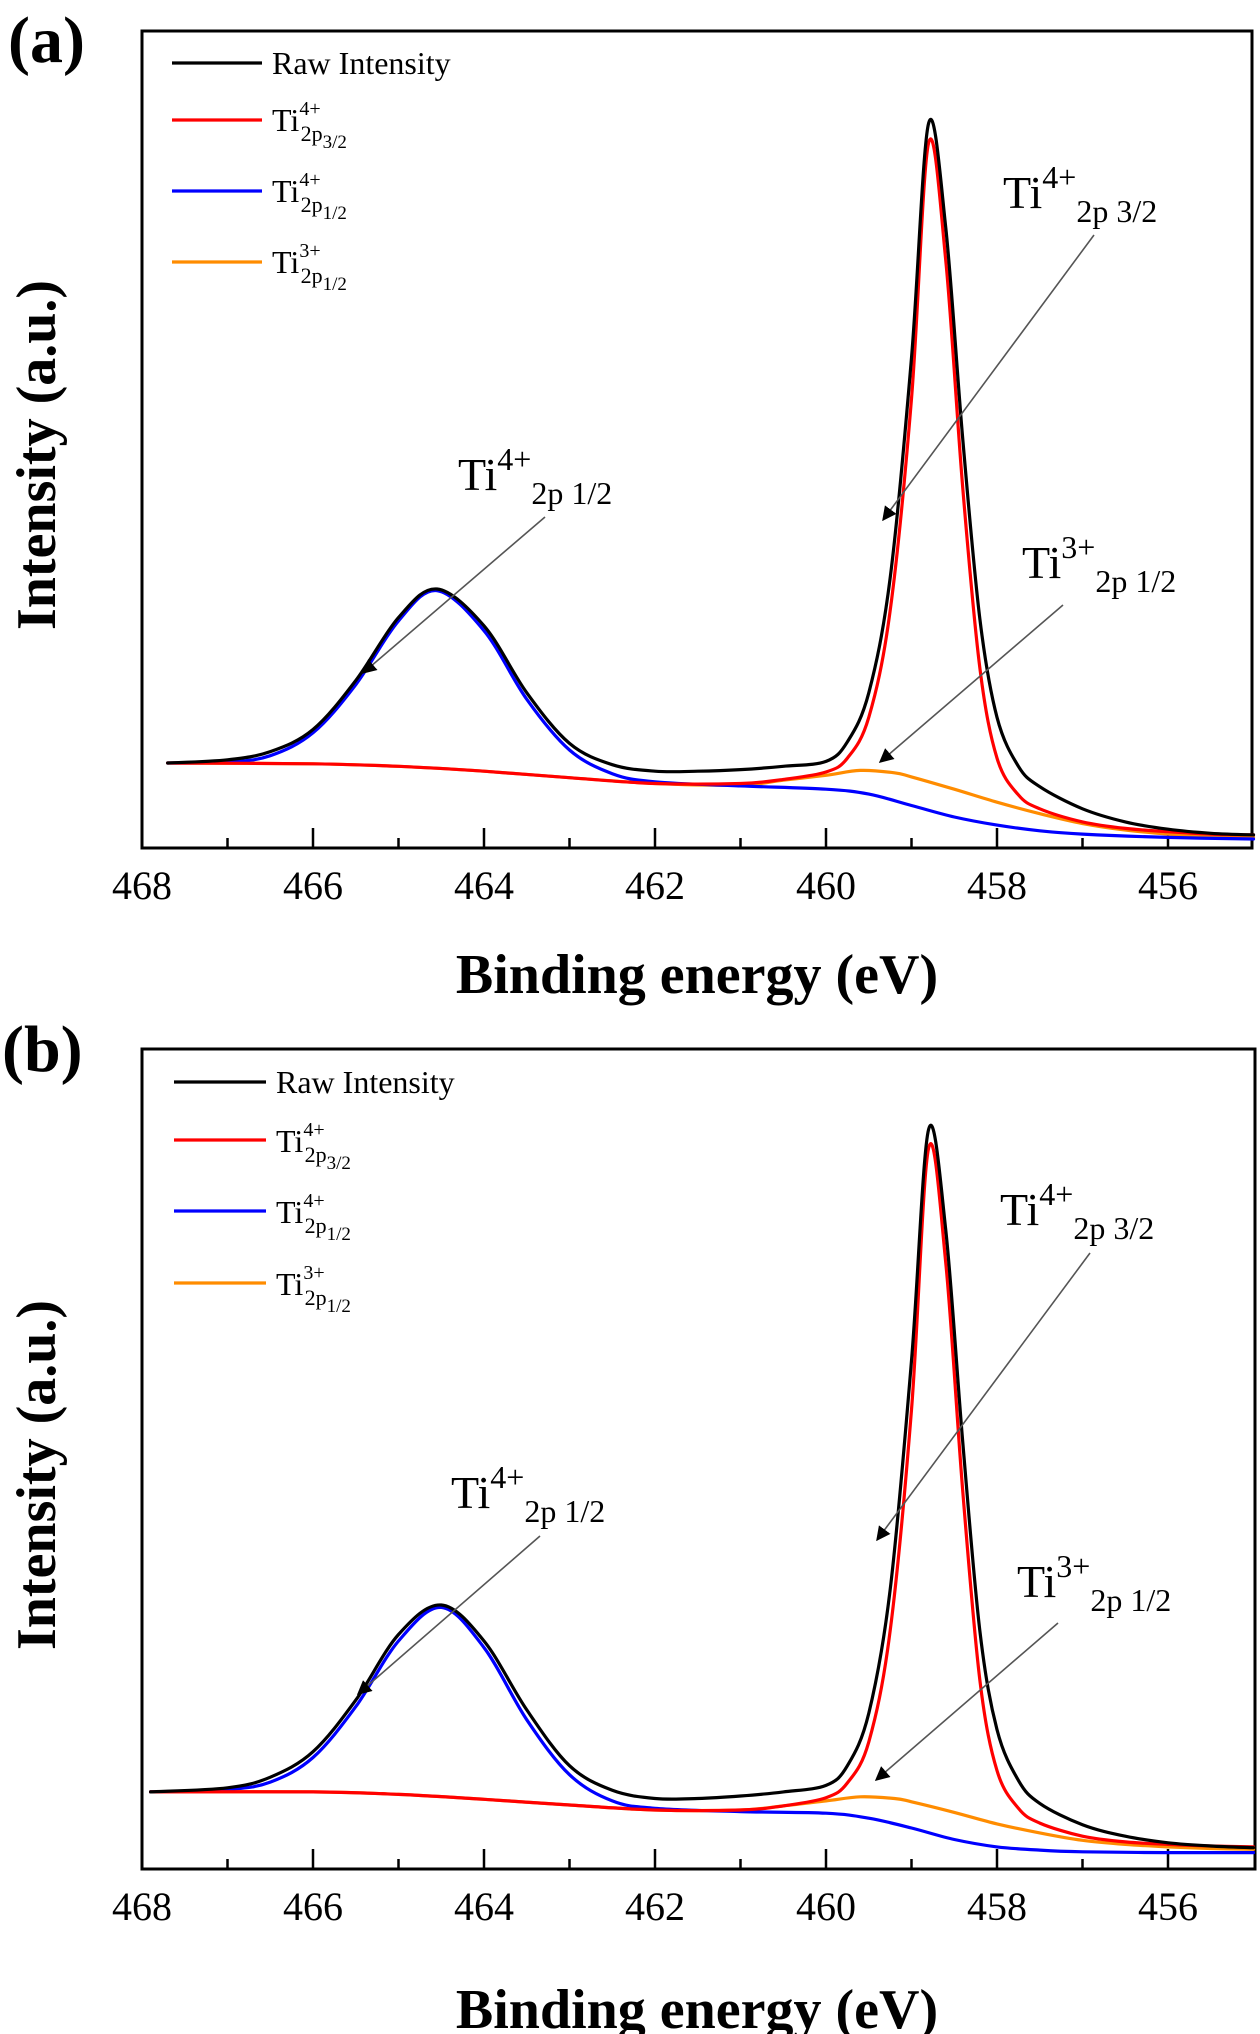  Describe the element at coordinates (46, 40) in the screenshot. I see `panel-label: (a)` at that location.